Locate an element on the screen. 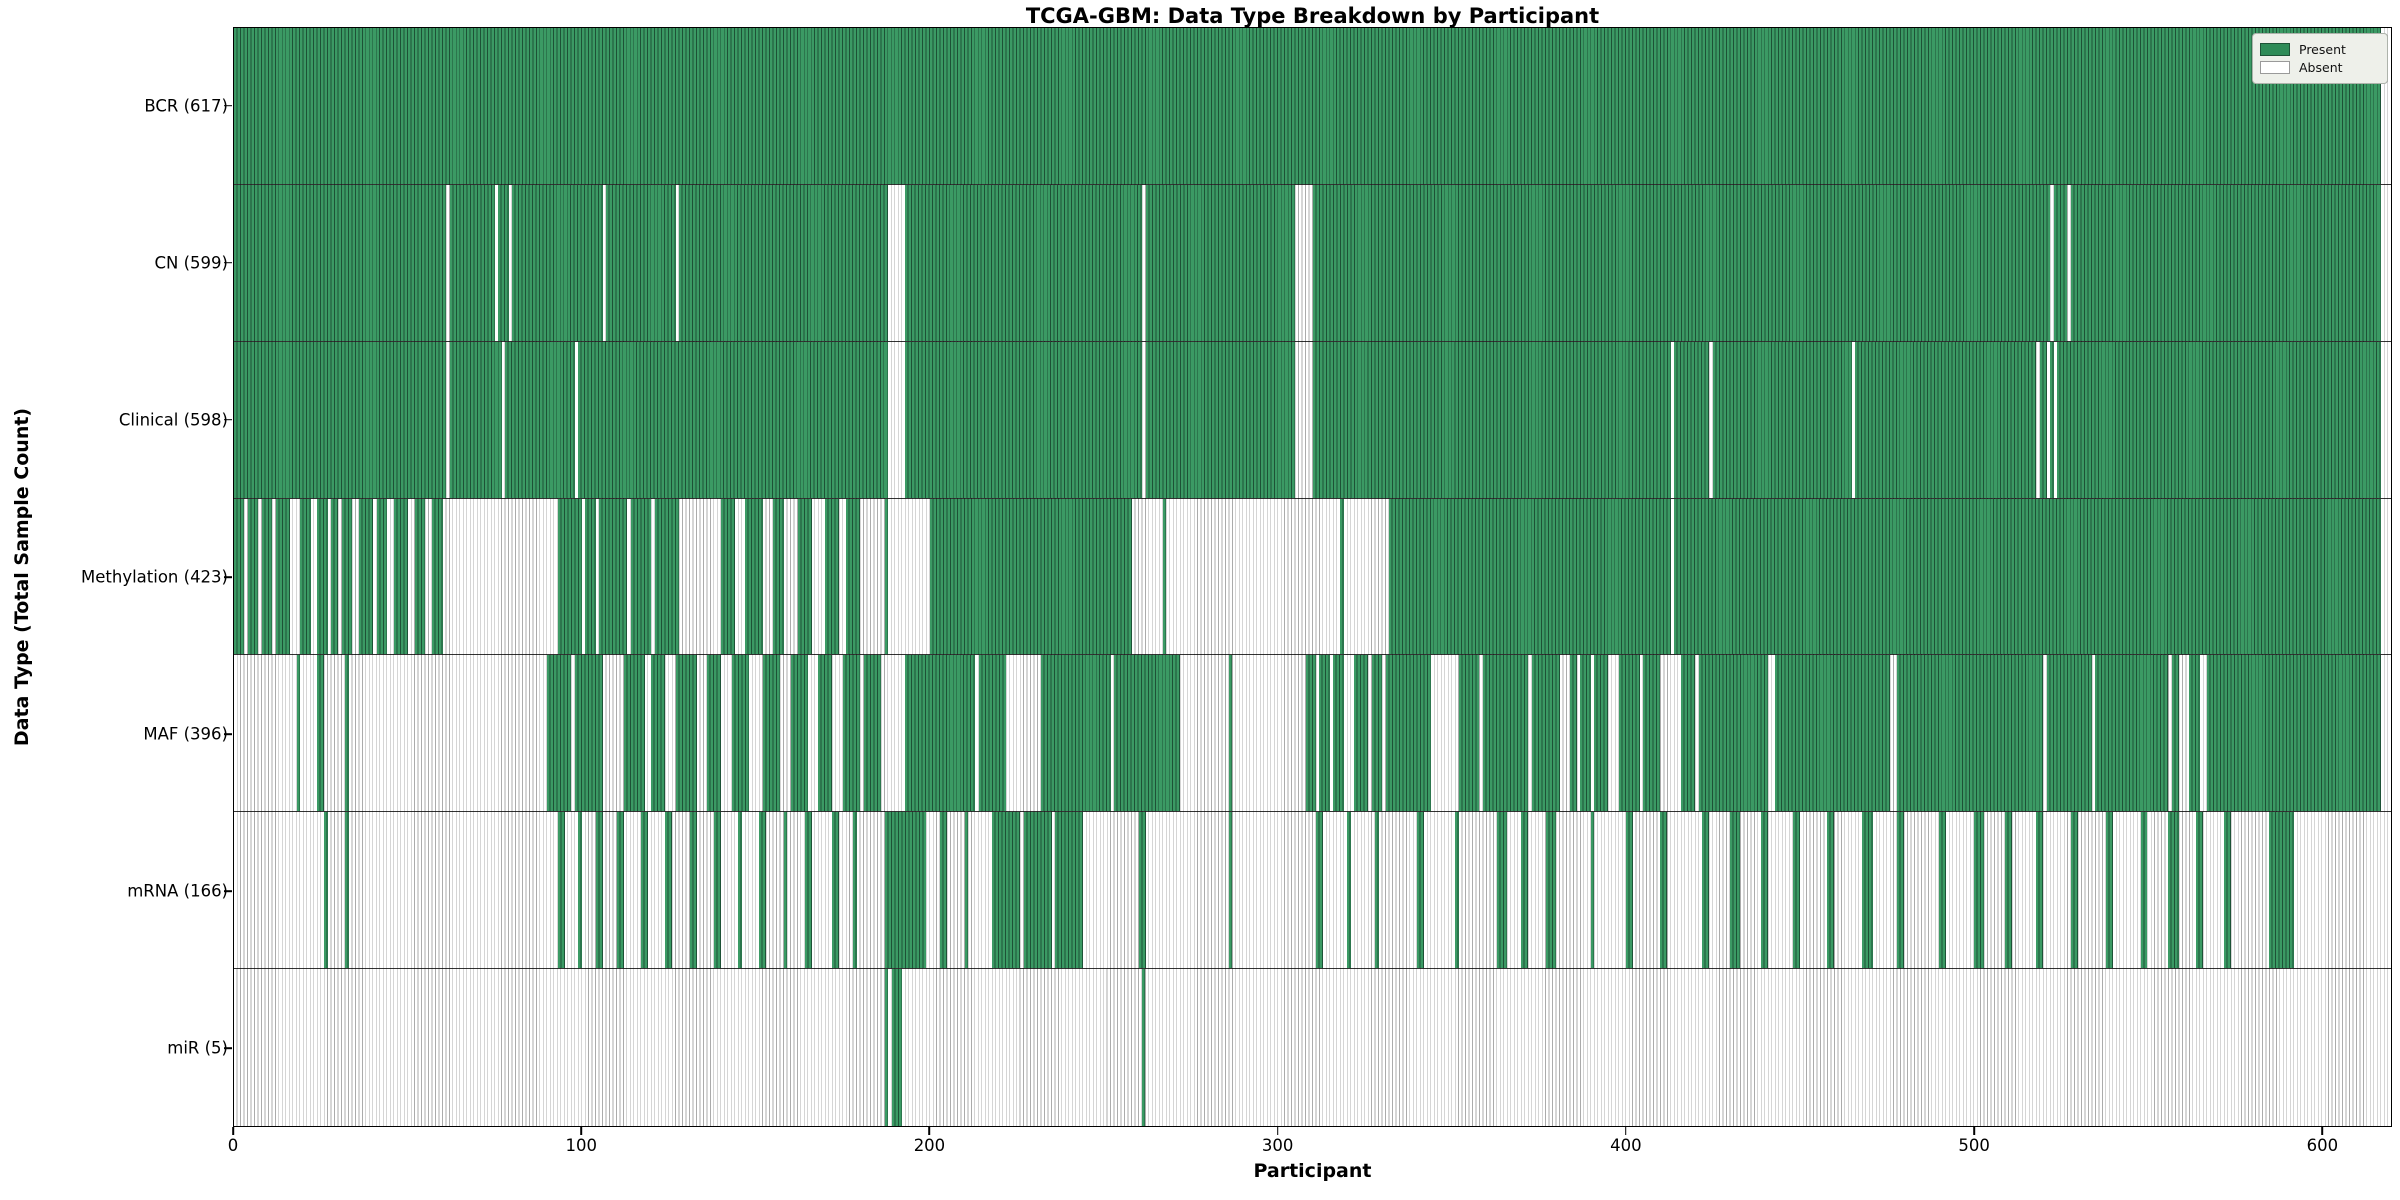 The width and height of the screenshot is (2400, 1200). absent-swatch-icon is located at coordinates (2275, 67).